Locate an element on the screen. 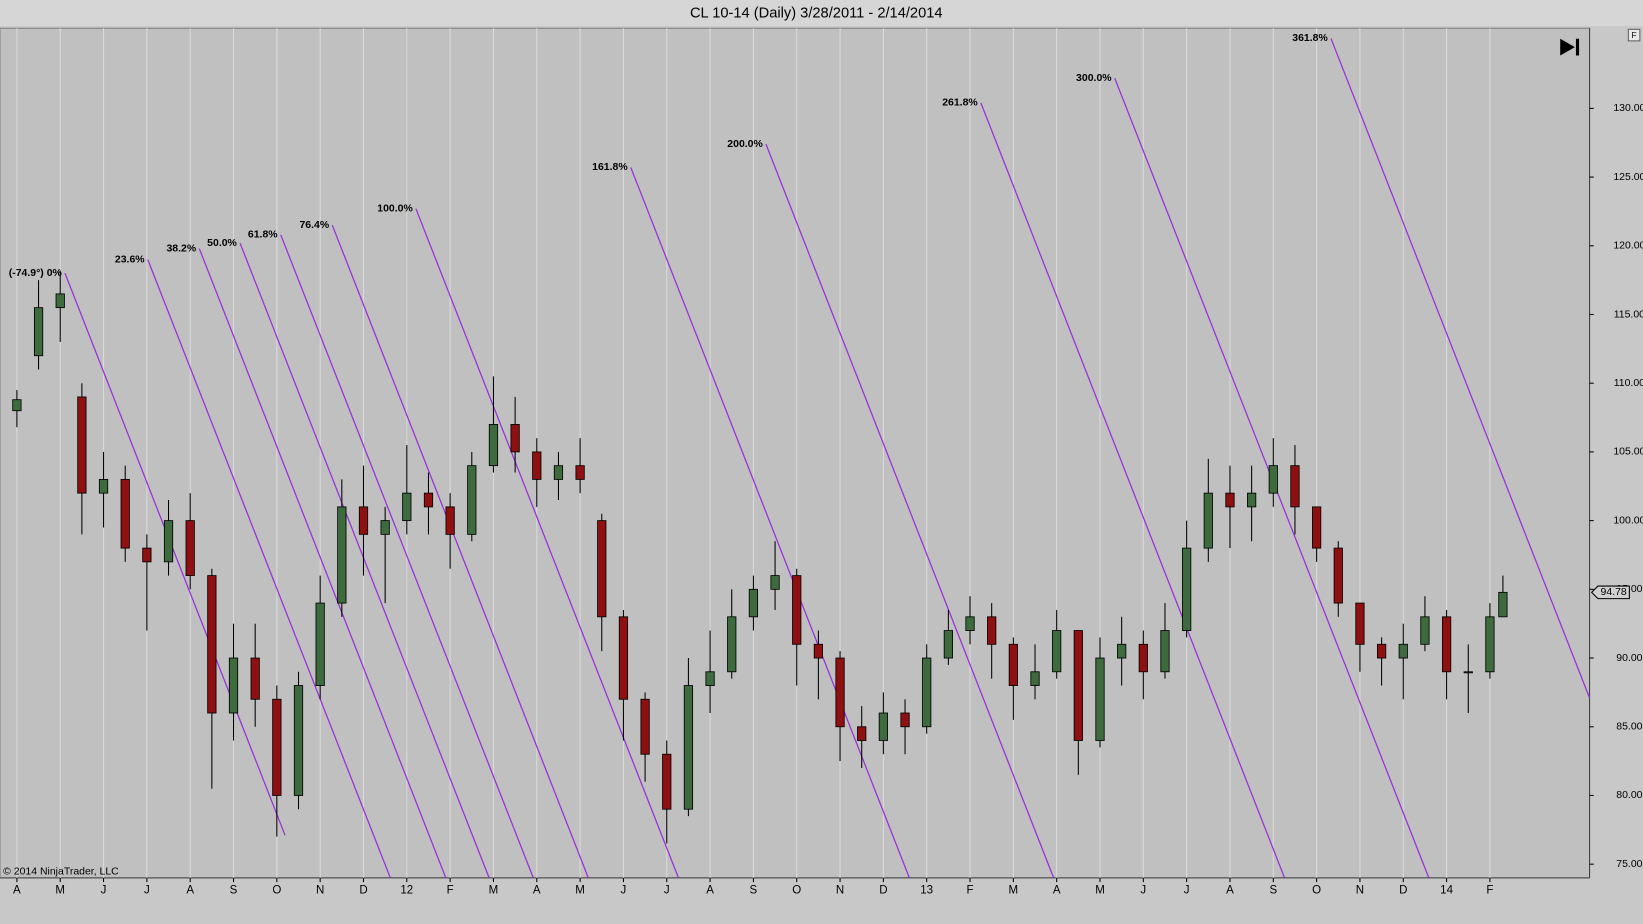 The image size is (1643, 924). x-tick-label: O is located at coordinates (276, 891).